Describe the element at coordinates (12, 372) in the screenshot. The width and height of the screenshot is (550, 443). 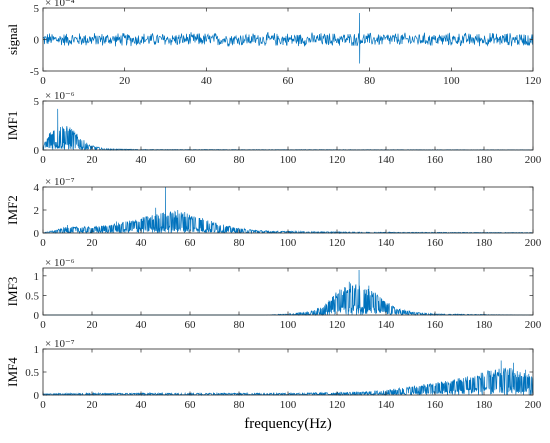
I see `y-axis-label: IMF4` at that location.